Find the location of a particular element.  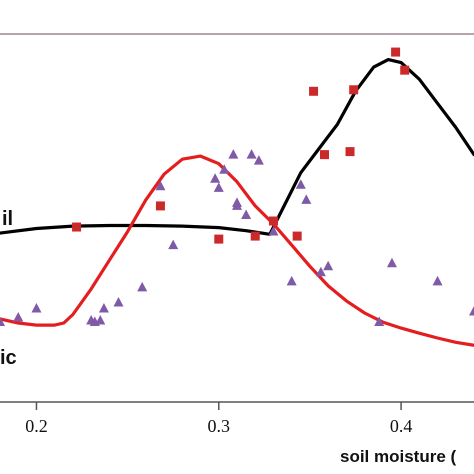

x-tick-label: 0.3 is located at coordinates (219, 426).